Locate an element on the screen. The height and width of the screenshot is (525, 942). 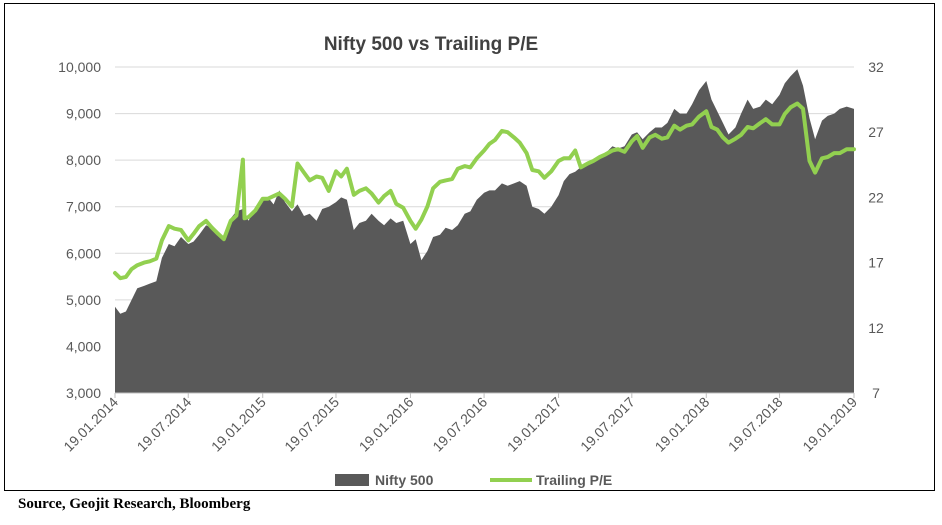
x-axis-tick-label: 19.07.2015 is located at coordinates (311, 424).